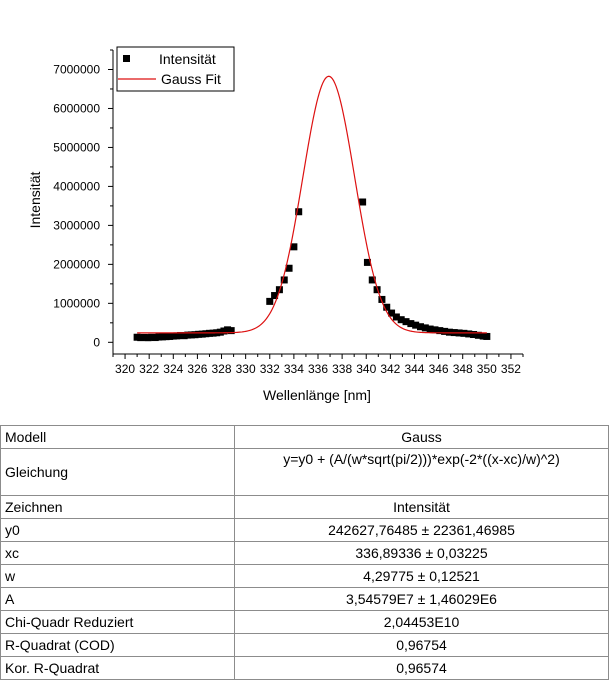 Image resolution: width=611 pixels, height=687 pixels. What do you see at coordinates (126, 58) in the screenshot?
I see `legend-marker-square` at bounding box center [126, 58].